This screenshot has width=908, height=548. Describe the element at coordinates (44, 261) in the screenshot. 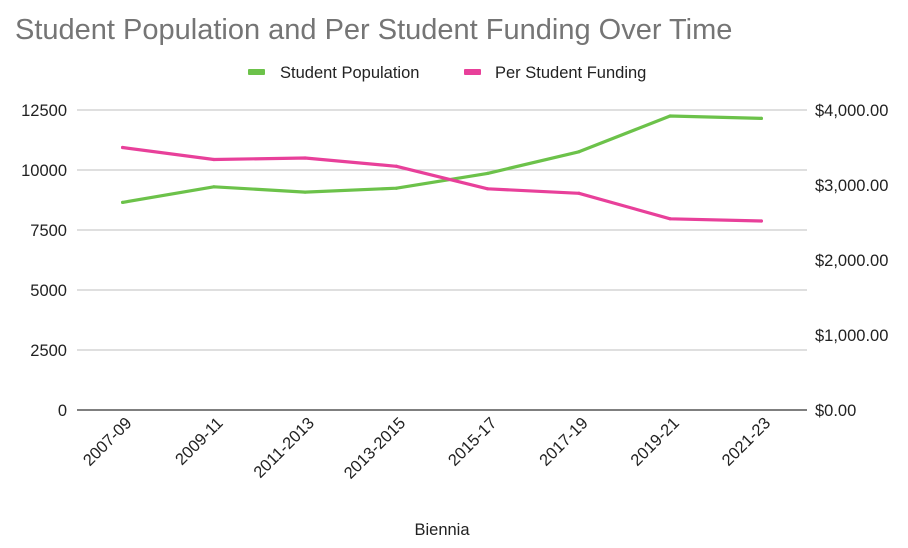

I see `left-axis-ticks: 0 2500 5000 7500 10000 12500` at that location.